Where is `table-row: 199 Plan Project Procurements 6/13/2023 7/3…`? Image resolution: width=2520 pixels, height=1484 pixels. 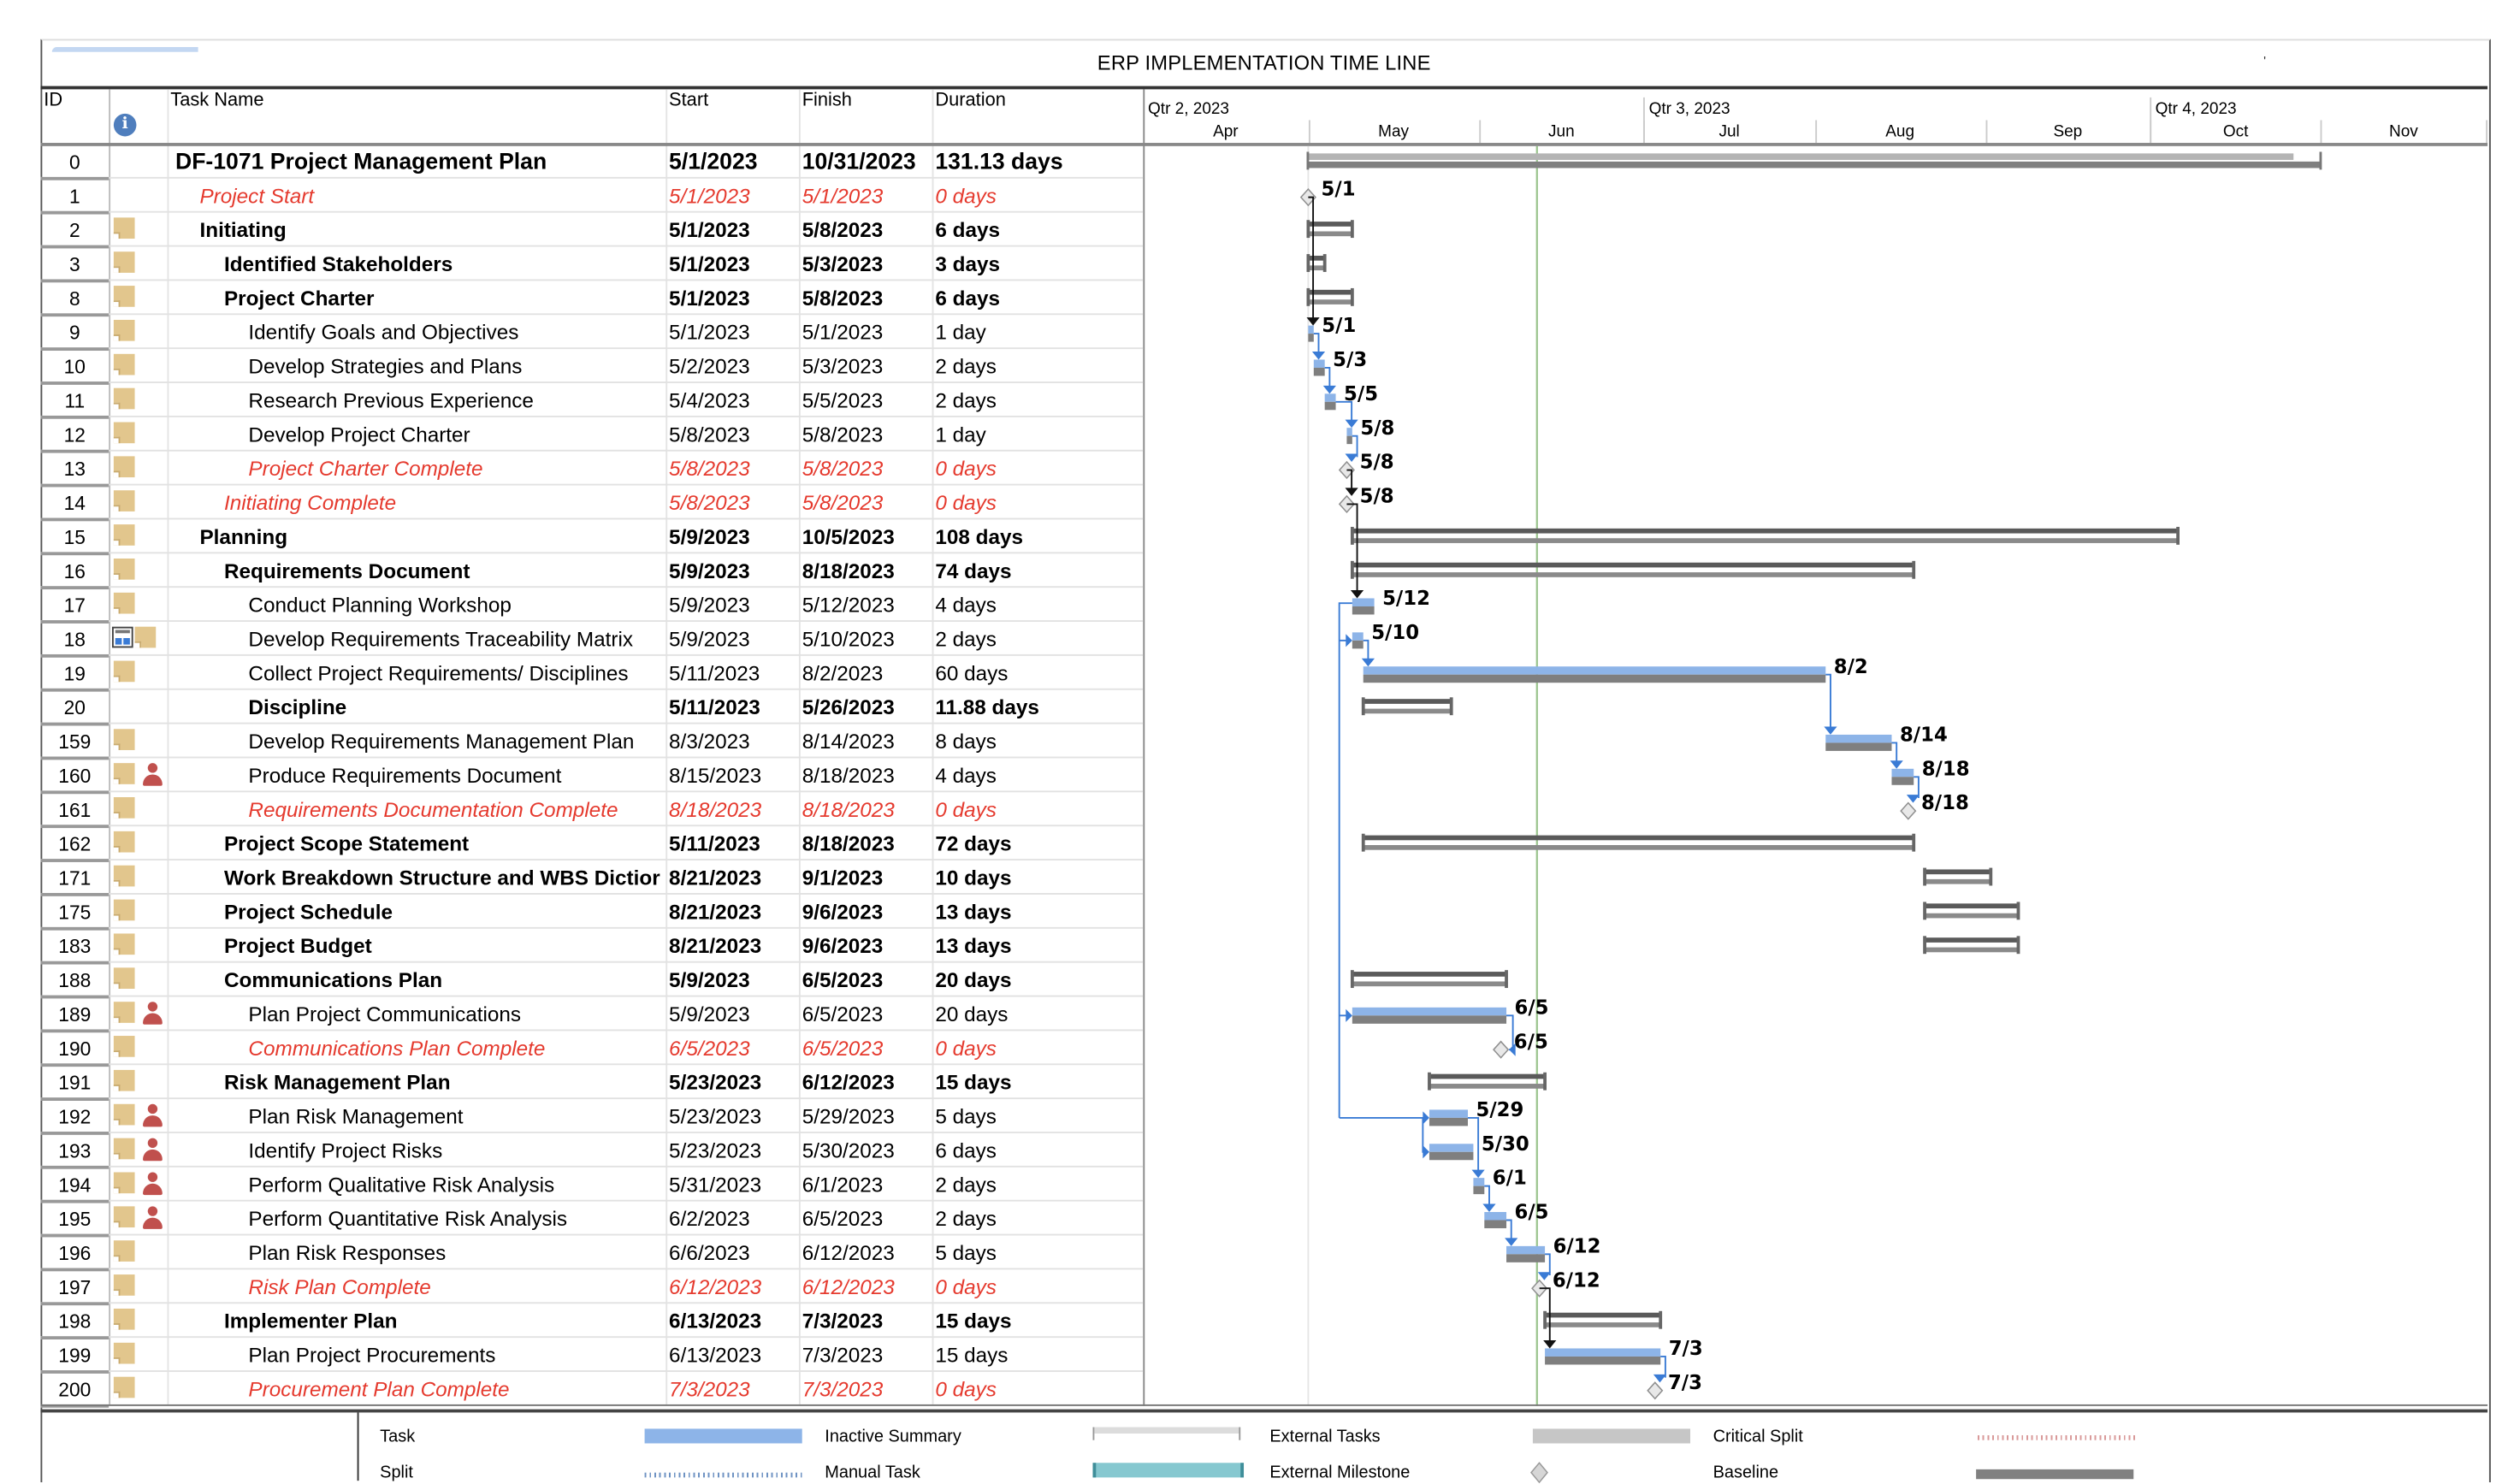 table-row: 199 Plan Project Procurements 6/13/2023 7/3… is located at coordinates (592, 1356).